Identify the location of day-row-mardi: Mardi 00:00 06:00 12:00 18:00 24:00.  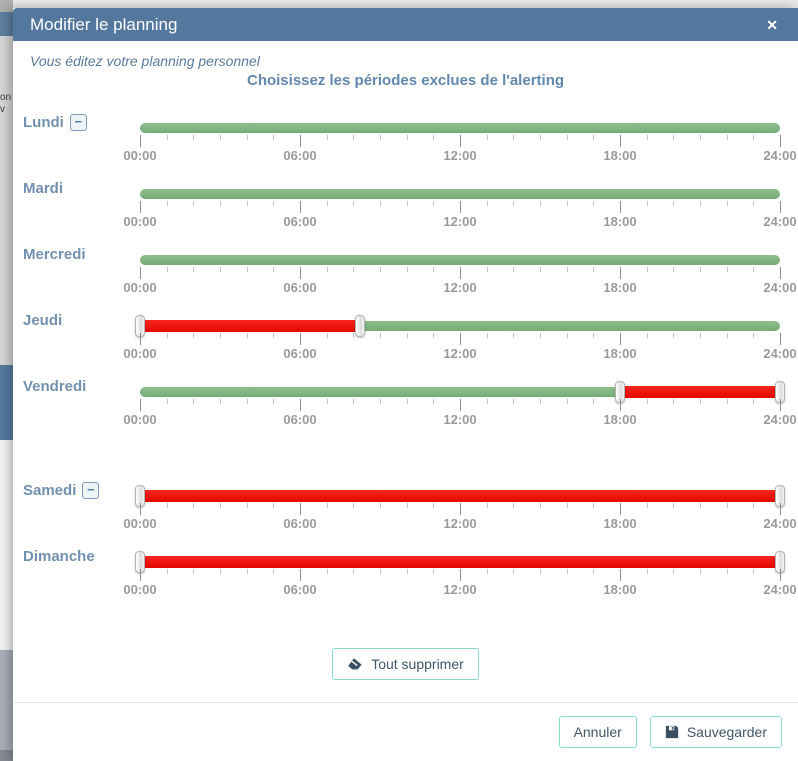
(405, 207).